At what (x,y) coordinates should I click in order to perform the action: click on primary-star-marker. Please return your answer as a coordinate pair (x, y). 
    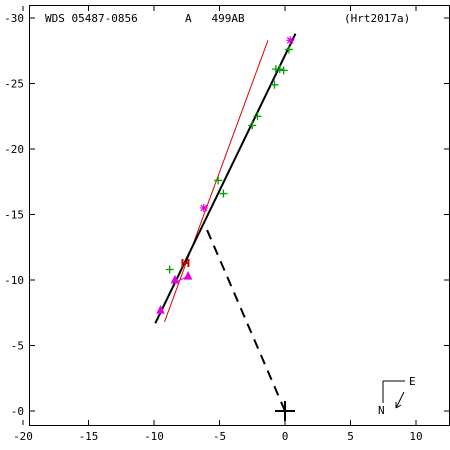
    Looking at the image, I should click on (285, 411).